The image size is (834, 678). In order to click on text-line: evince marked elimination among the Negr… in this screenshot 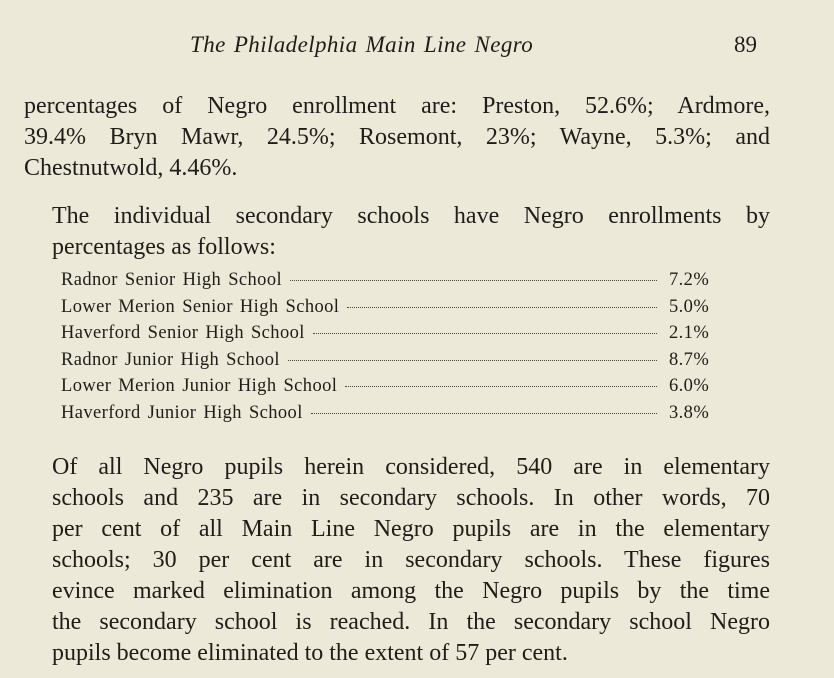, I will do `click(411, 591)`.